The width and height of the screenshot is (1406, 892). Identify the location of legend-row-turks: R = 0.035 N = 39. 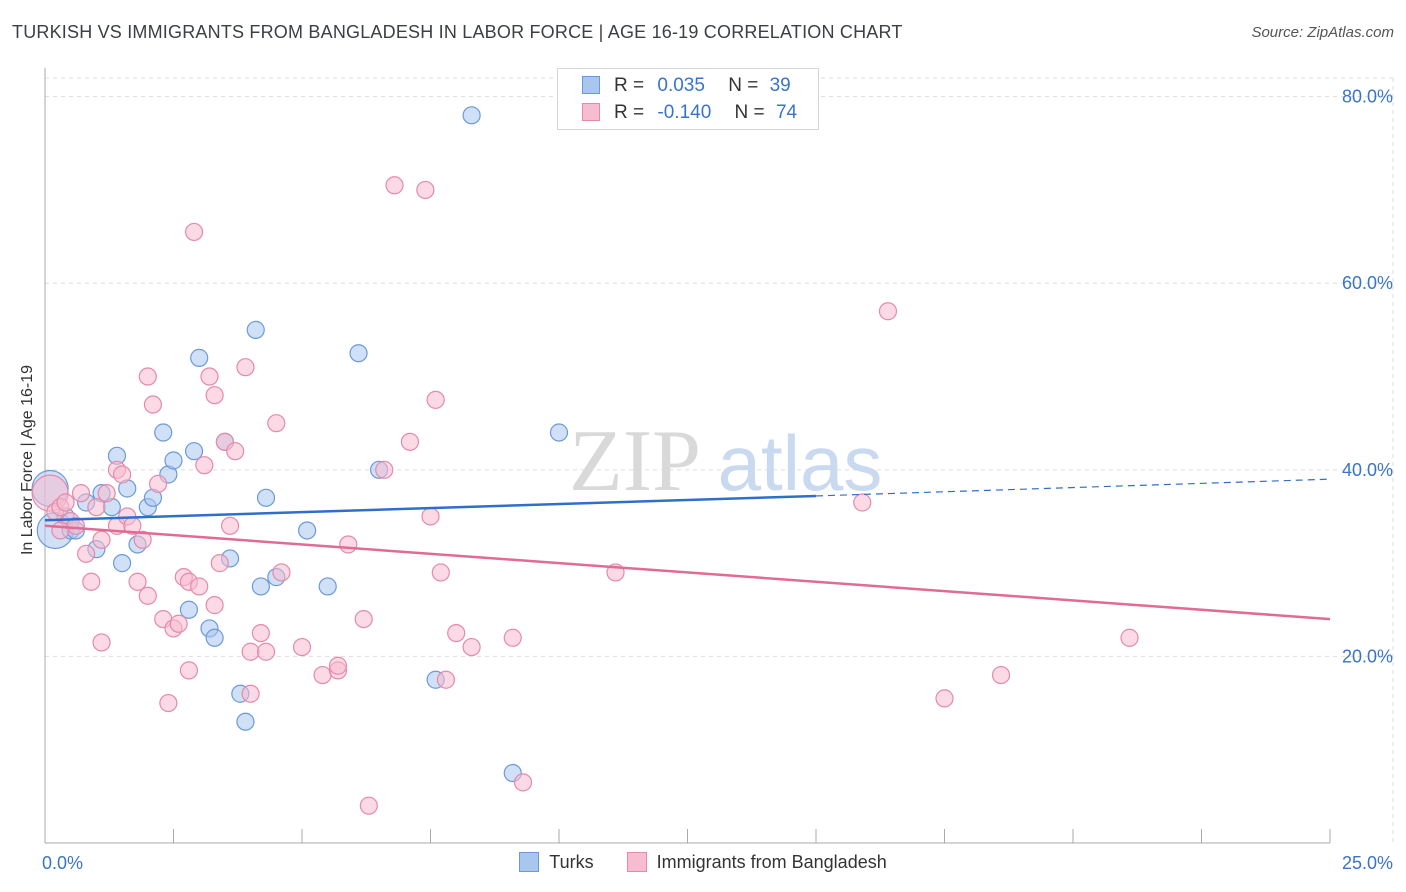
(686, 87).